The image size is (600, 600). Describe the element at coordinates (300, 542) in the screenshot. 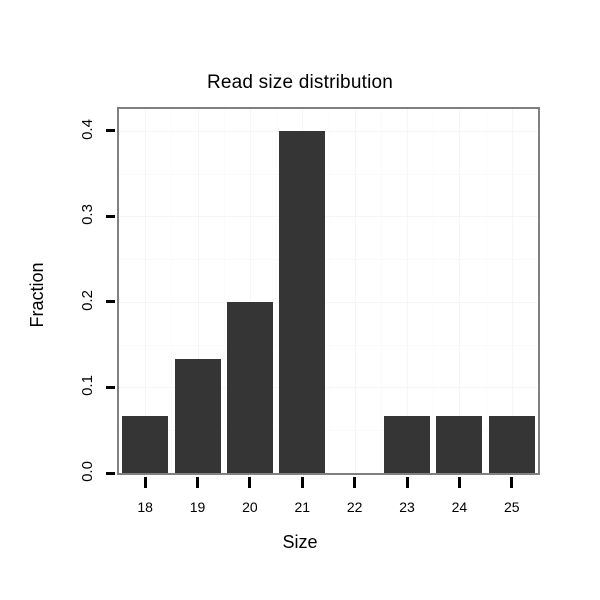

I see `x-axis-title: Size` at that location.